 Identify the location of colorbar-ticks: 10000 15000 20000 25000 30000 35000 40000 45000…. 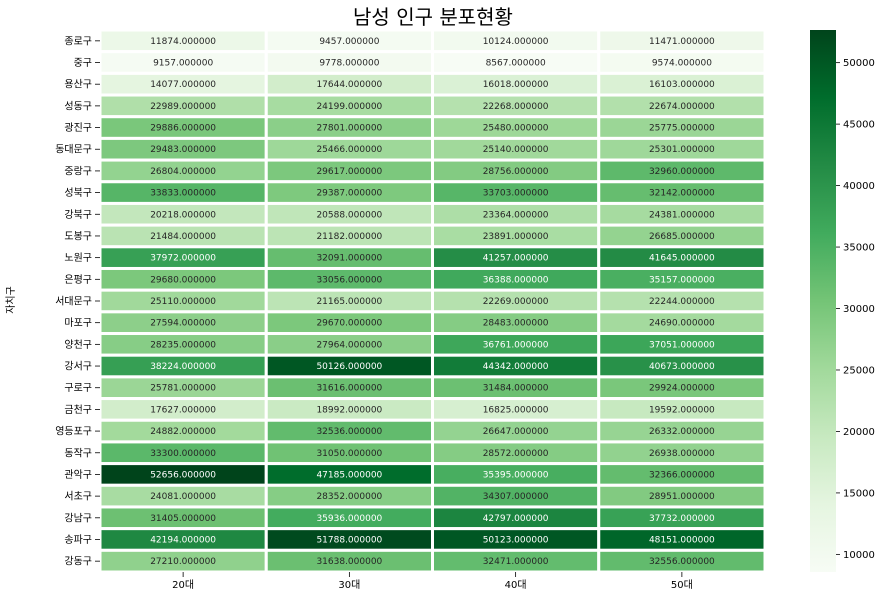
(855, 309).